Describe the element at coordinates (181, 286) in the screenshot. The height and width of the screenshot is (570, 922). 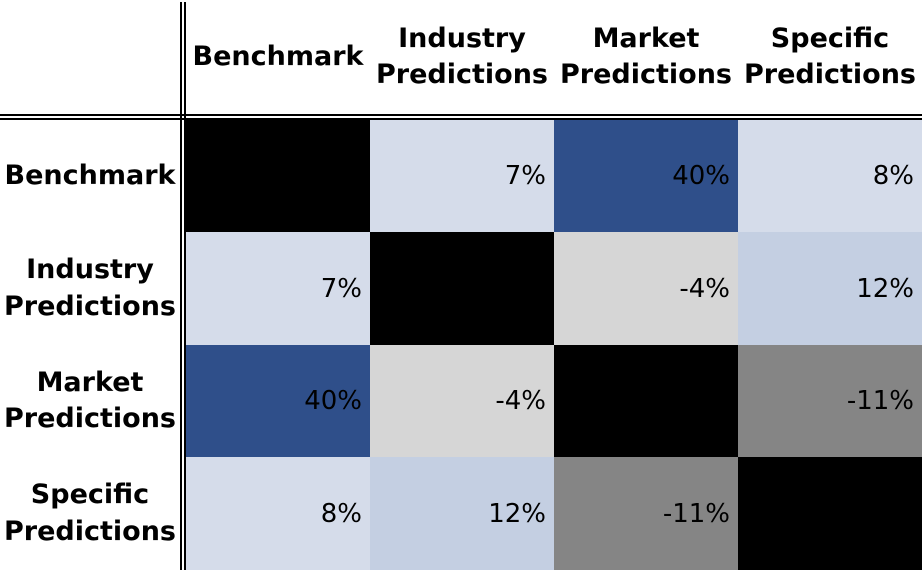
I see `row-header-divider-left` at that location.